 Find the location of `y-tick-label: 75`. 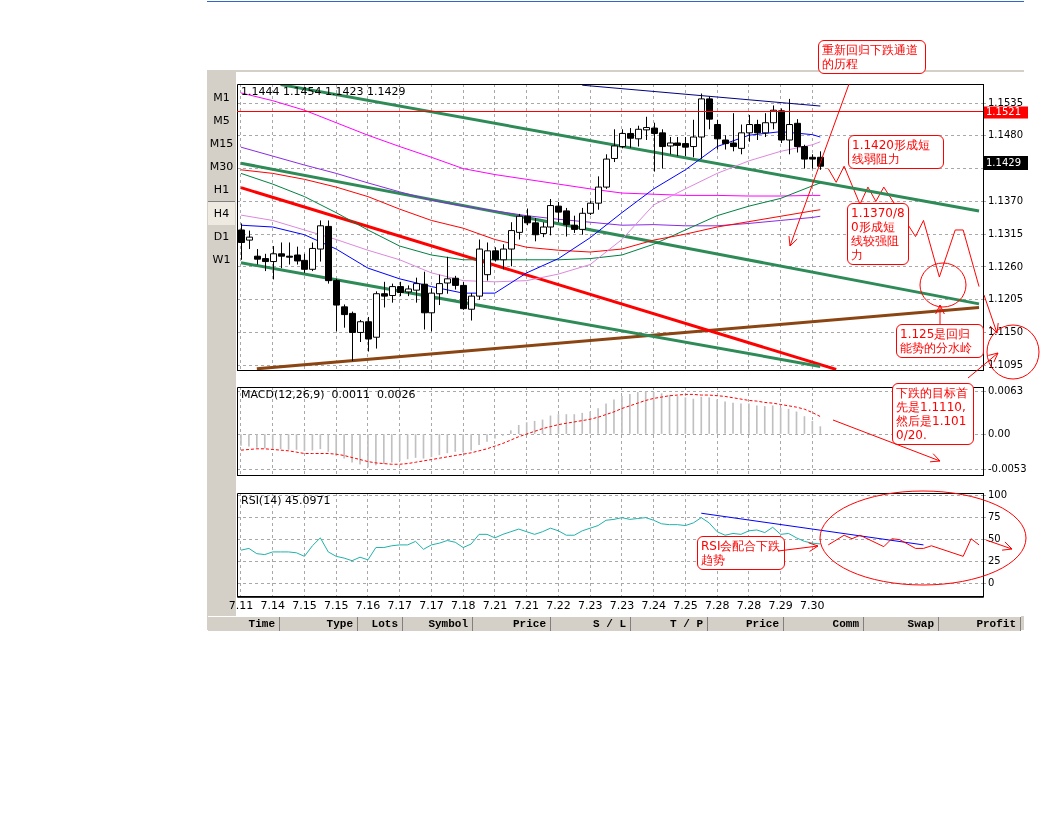

y-tick-label: 75 is located at coordinates (994, 517).